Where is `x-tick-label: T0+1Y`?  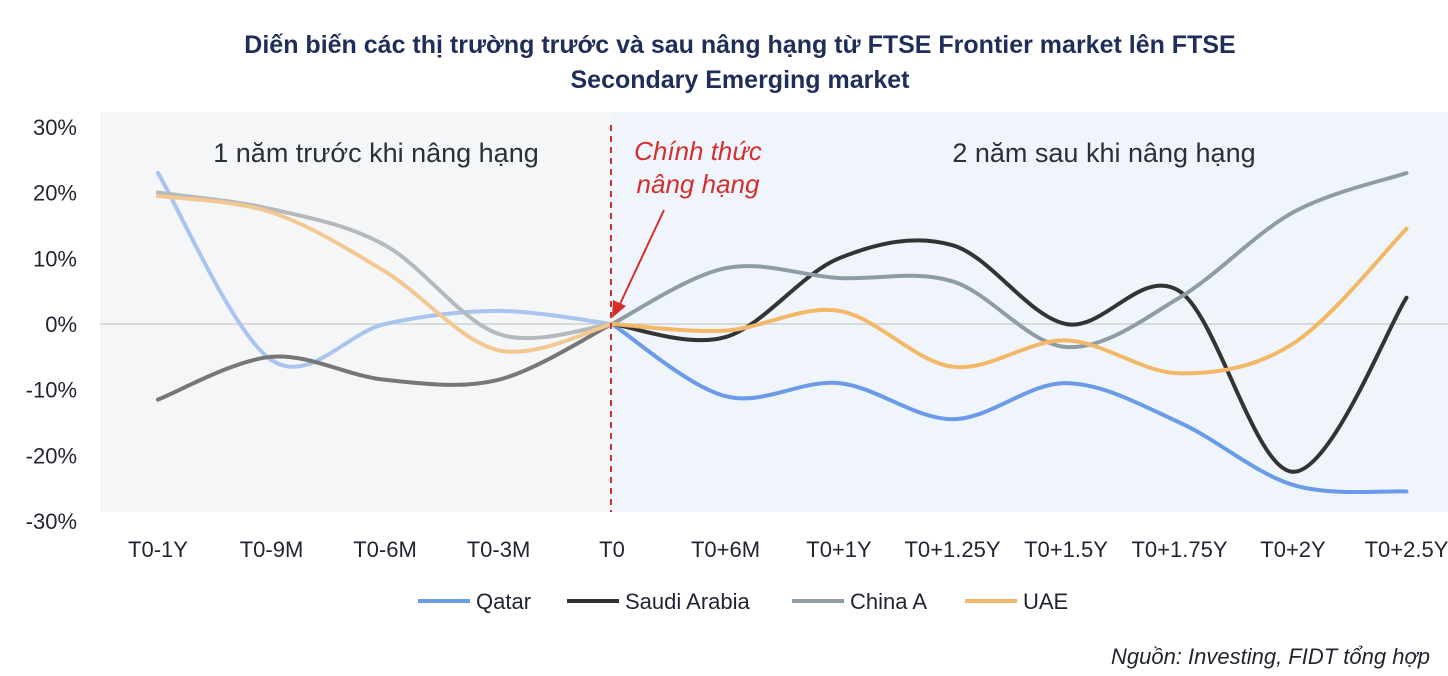
x-tick-label: T0+1Y is located at coordinates (839, 549).